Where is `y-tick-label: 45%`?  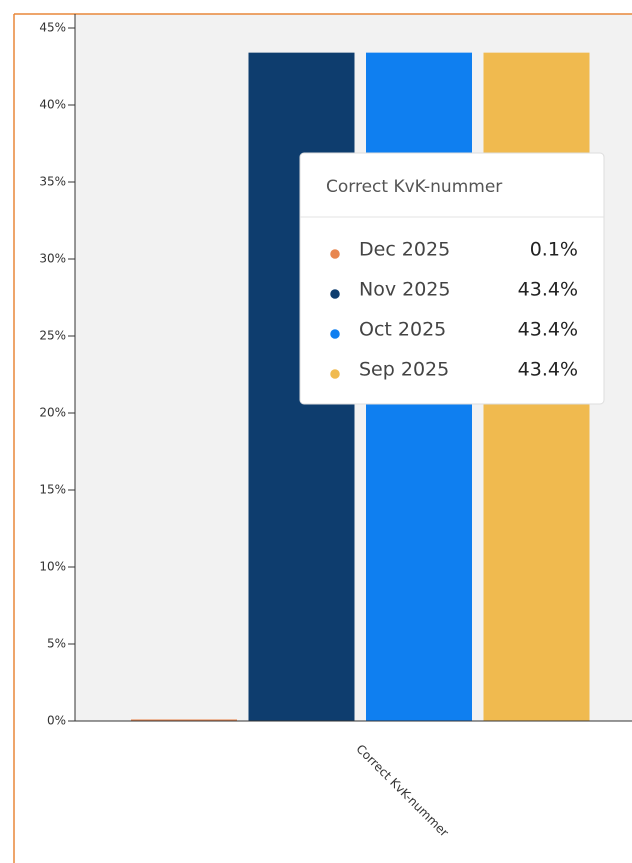
y-tick-label: 45% is located at coordinates (52, 28).